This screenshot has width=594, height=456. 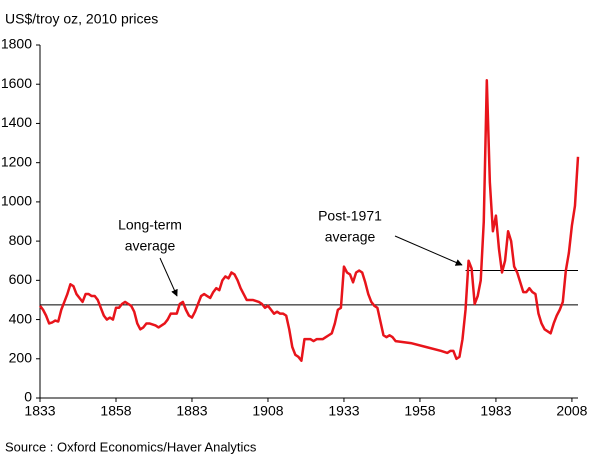 What do you see at coordinates (81, 19) in the screenshot?
I see `y-axis-label: US$/troy oz, 2010 prices` at bounding box center [81, 19].